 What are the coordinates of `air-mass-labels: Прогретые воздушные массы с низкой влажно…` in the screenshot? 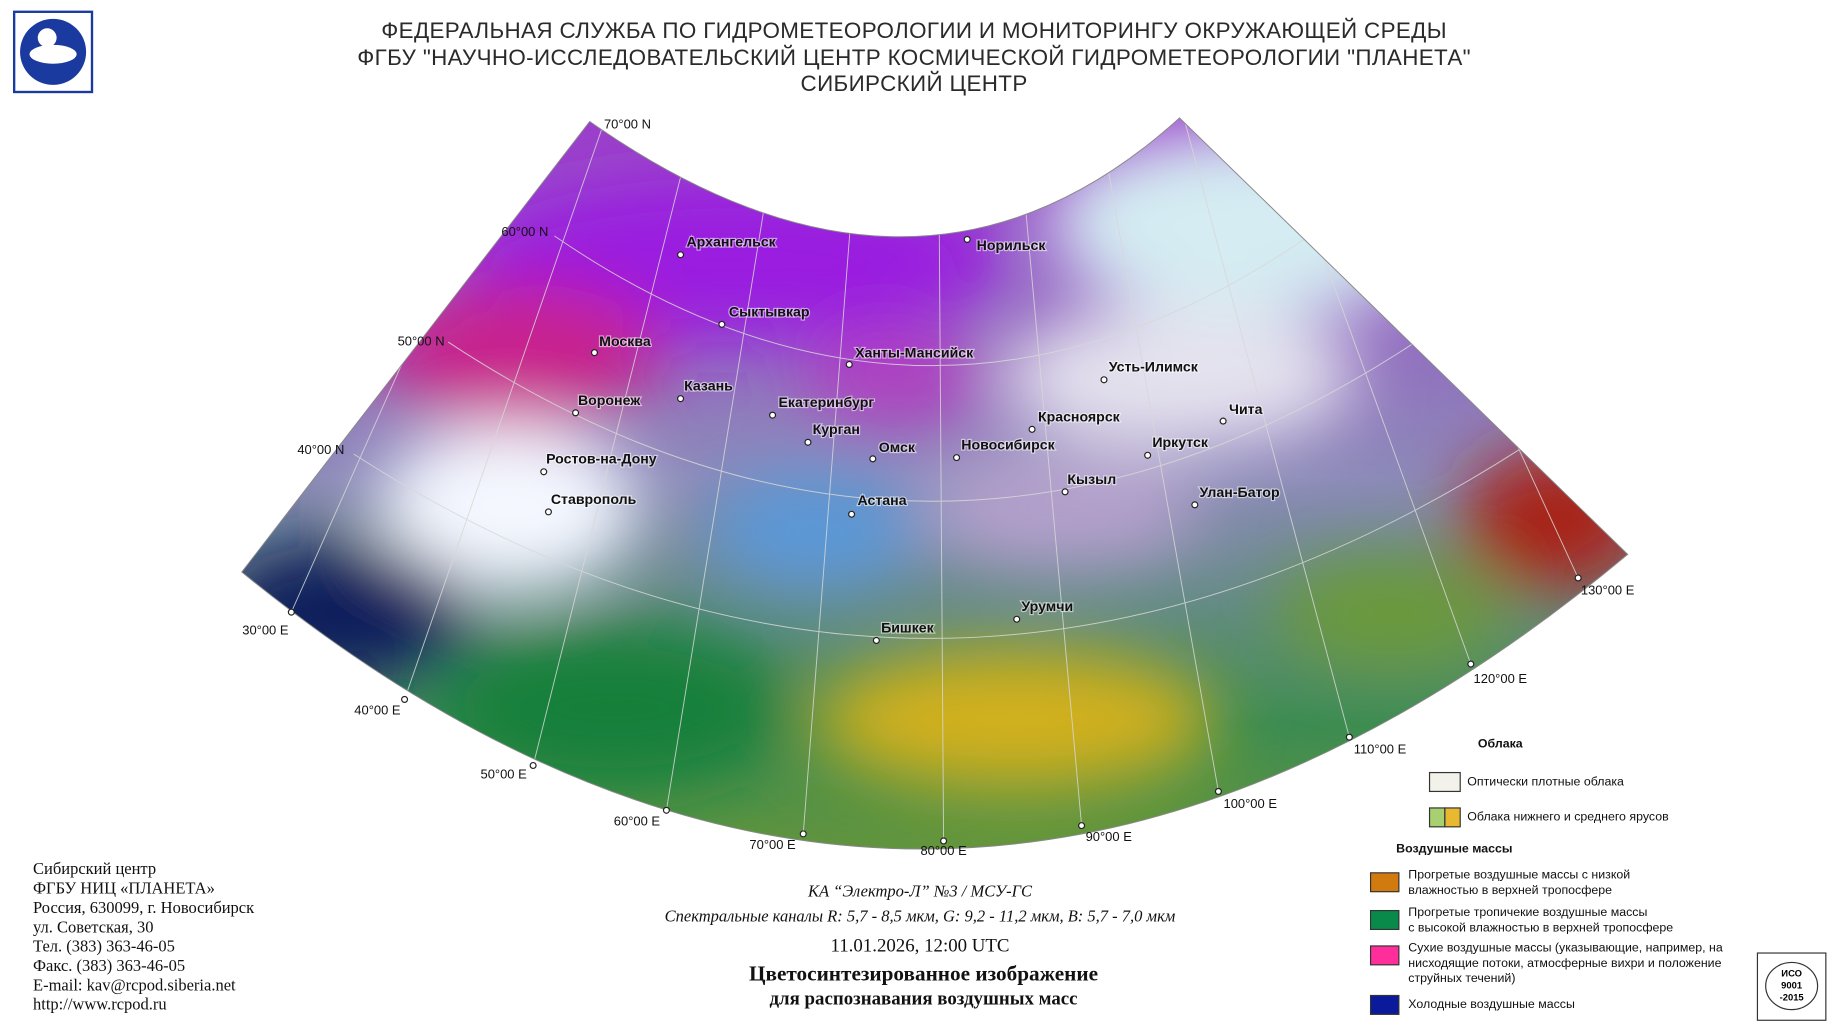 It's located at (1565, 939).